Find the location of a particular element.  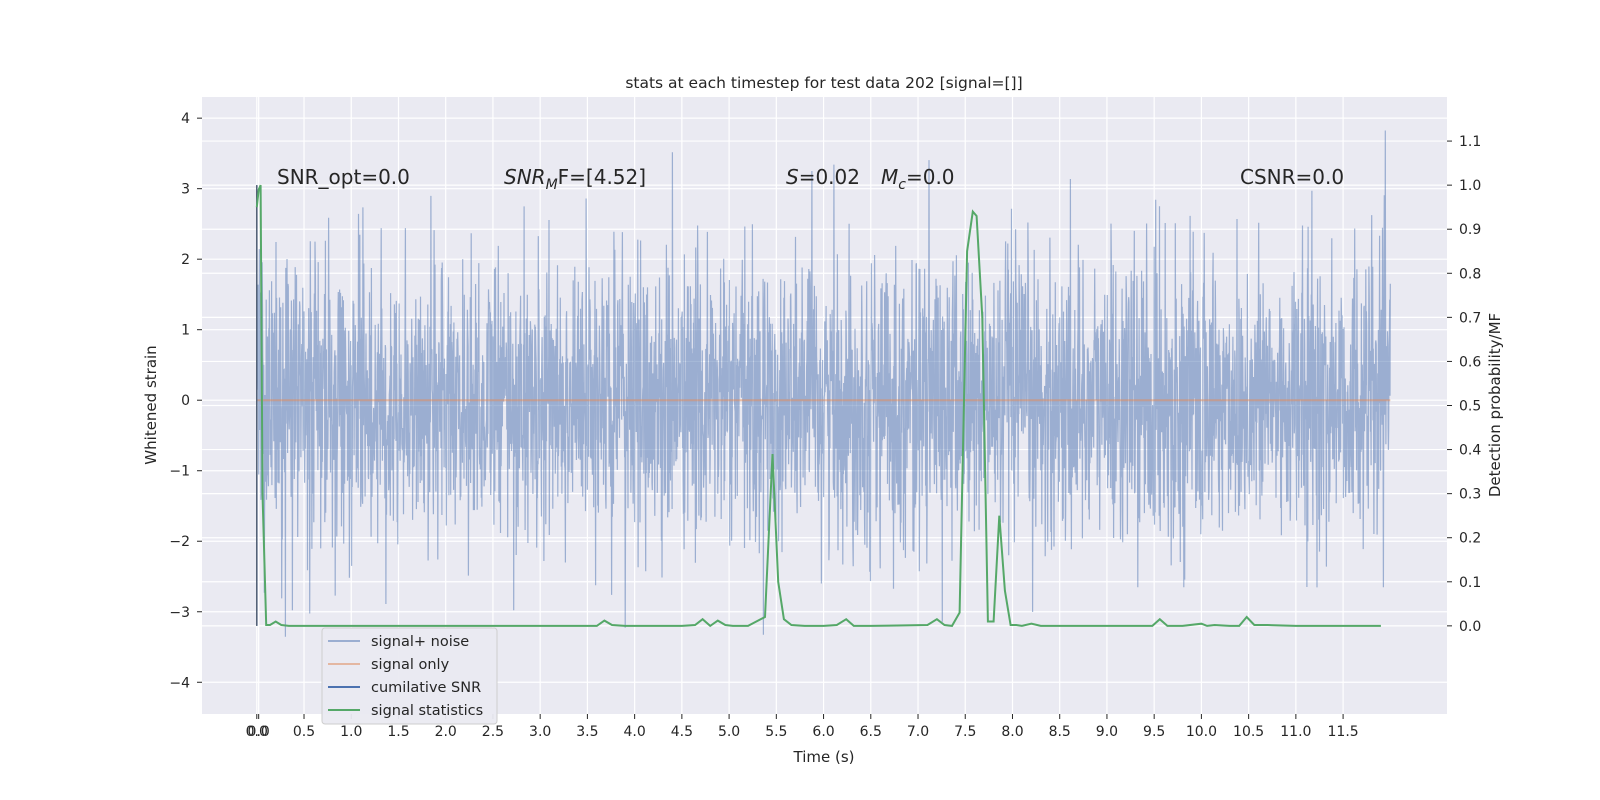

x-tick-label: 3.5 is located at coordinates (587, 732).